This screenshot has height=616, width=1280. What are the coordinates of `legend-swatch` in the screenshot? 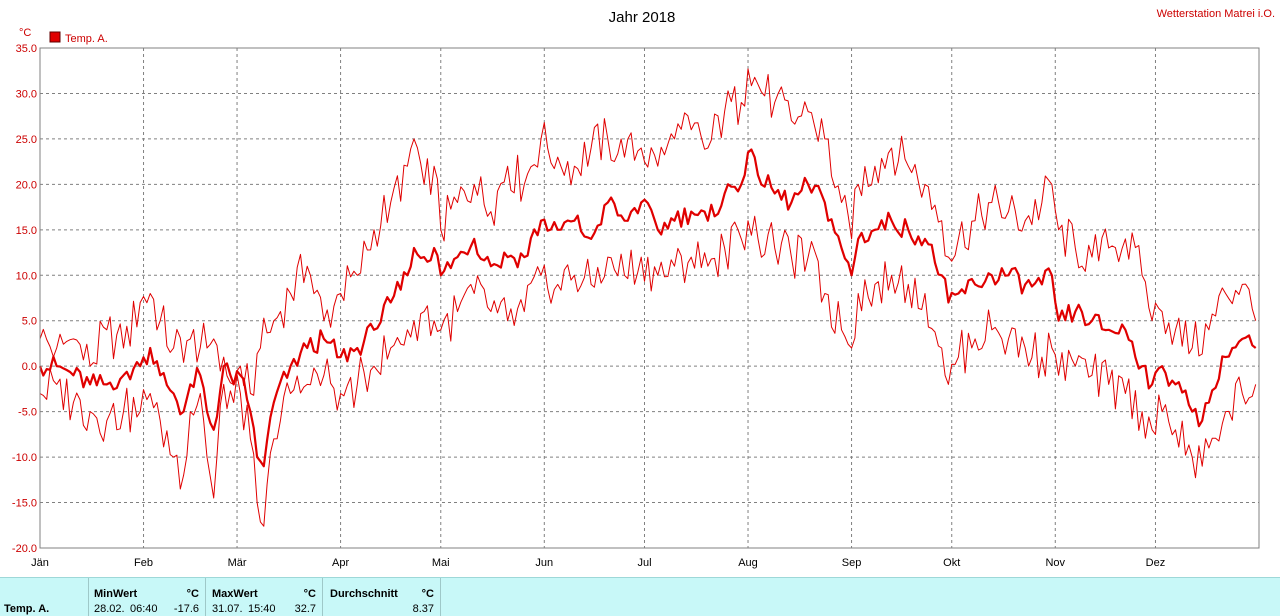 It's located at (55, 37).